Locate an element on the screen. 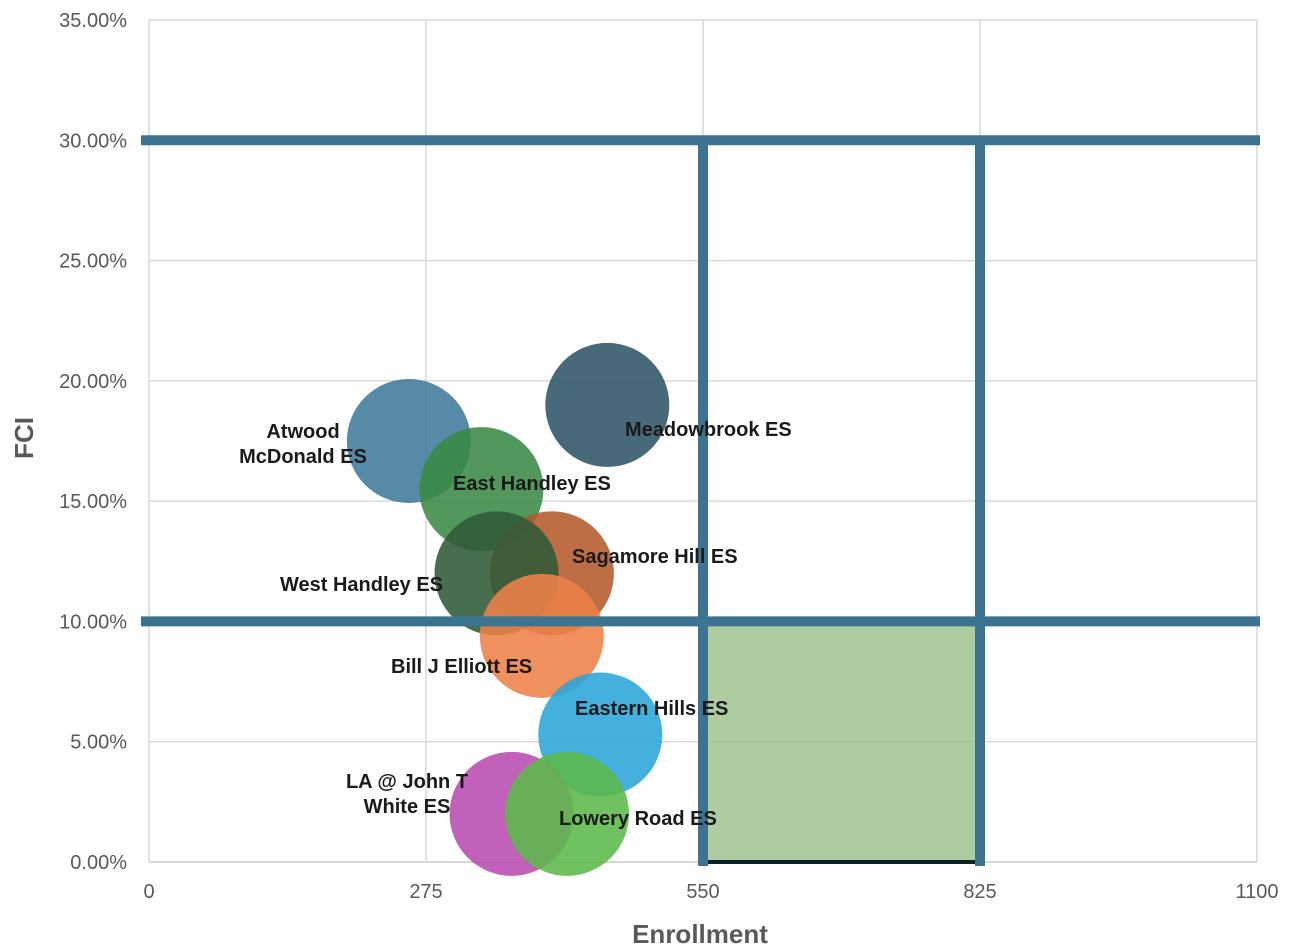 This screenshot has height=951, width=1300. bubble-label-line: West Handley ES is located at coordinates (361, 585).